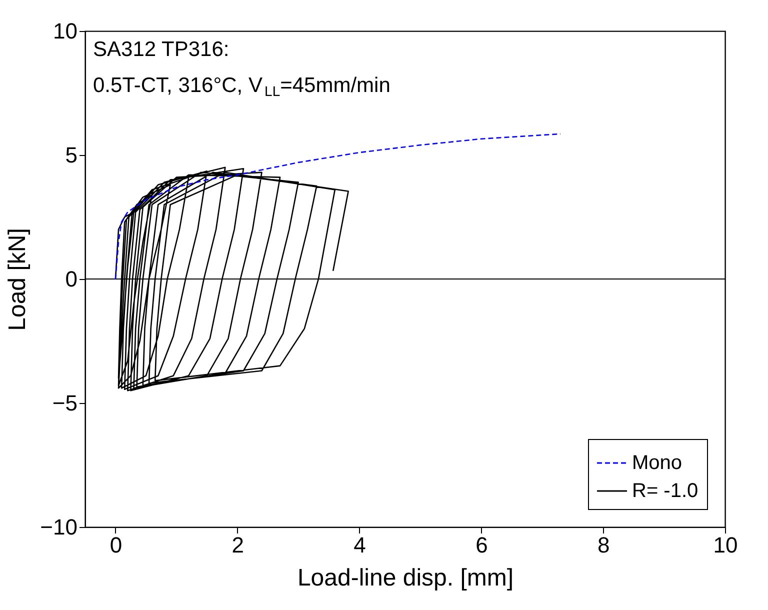 This screenshot has width=768, height=610. What do you see at coordinates (665, 491) in the screenshot?
I see `legend-label: R= -1.0` at bounding box center [665, 491].